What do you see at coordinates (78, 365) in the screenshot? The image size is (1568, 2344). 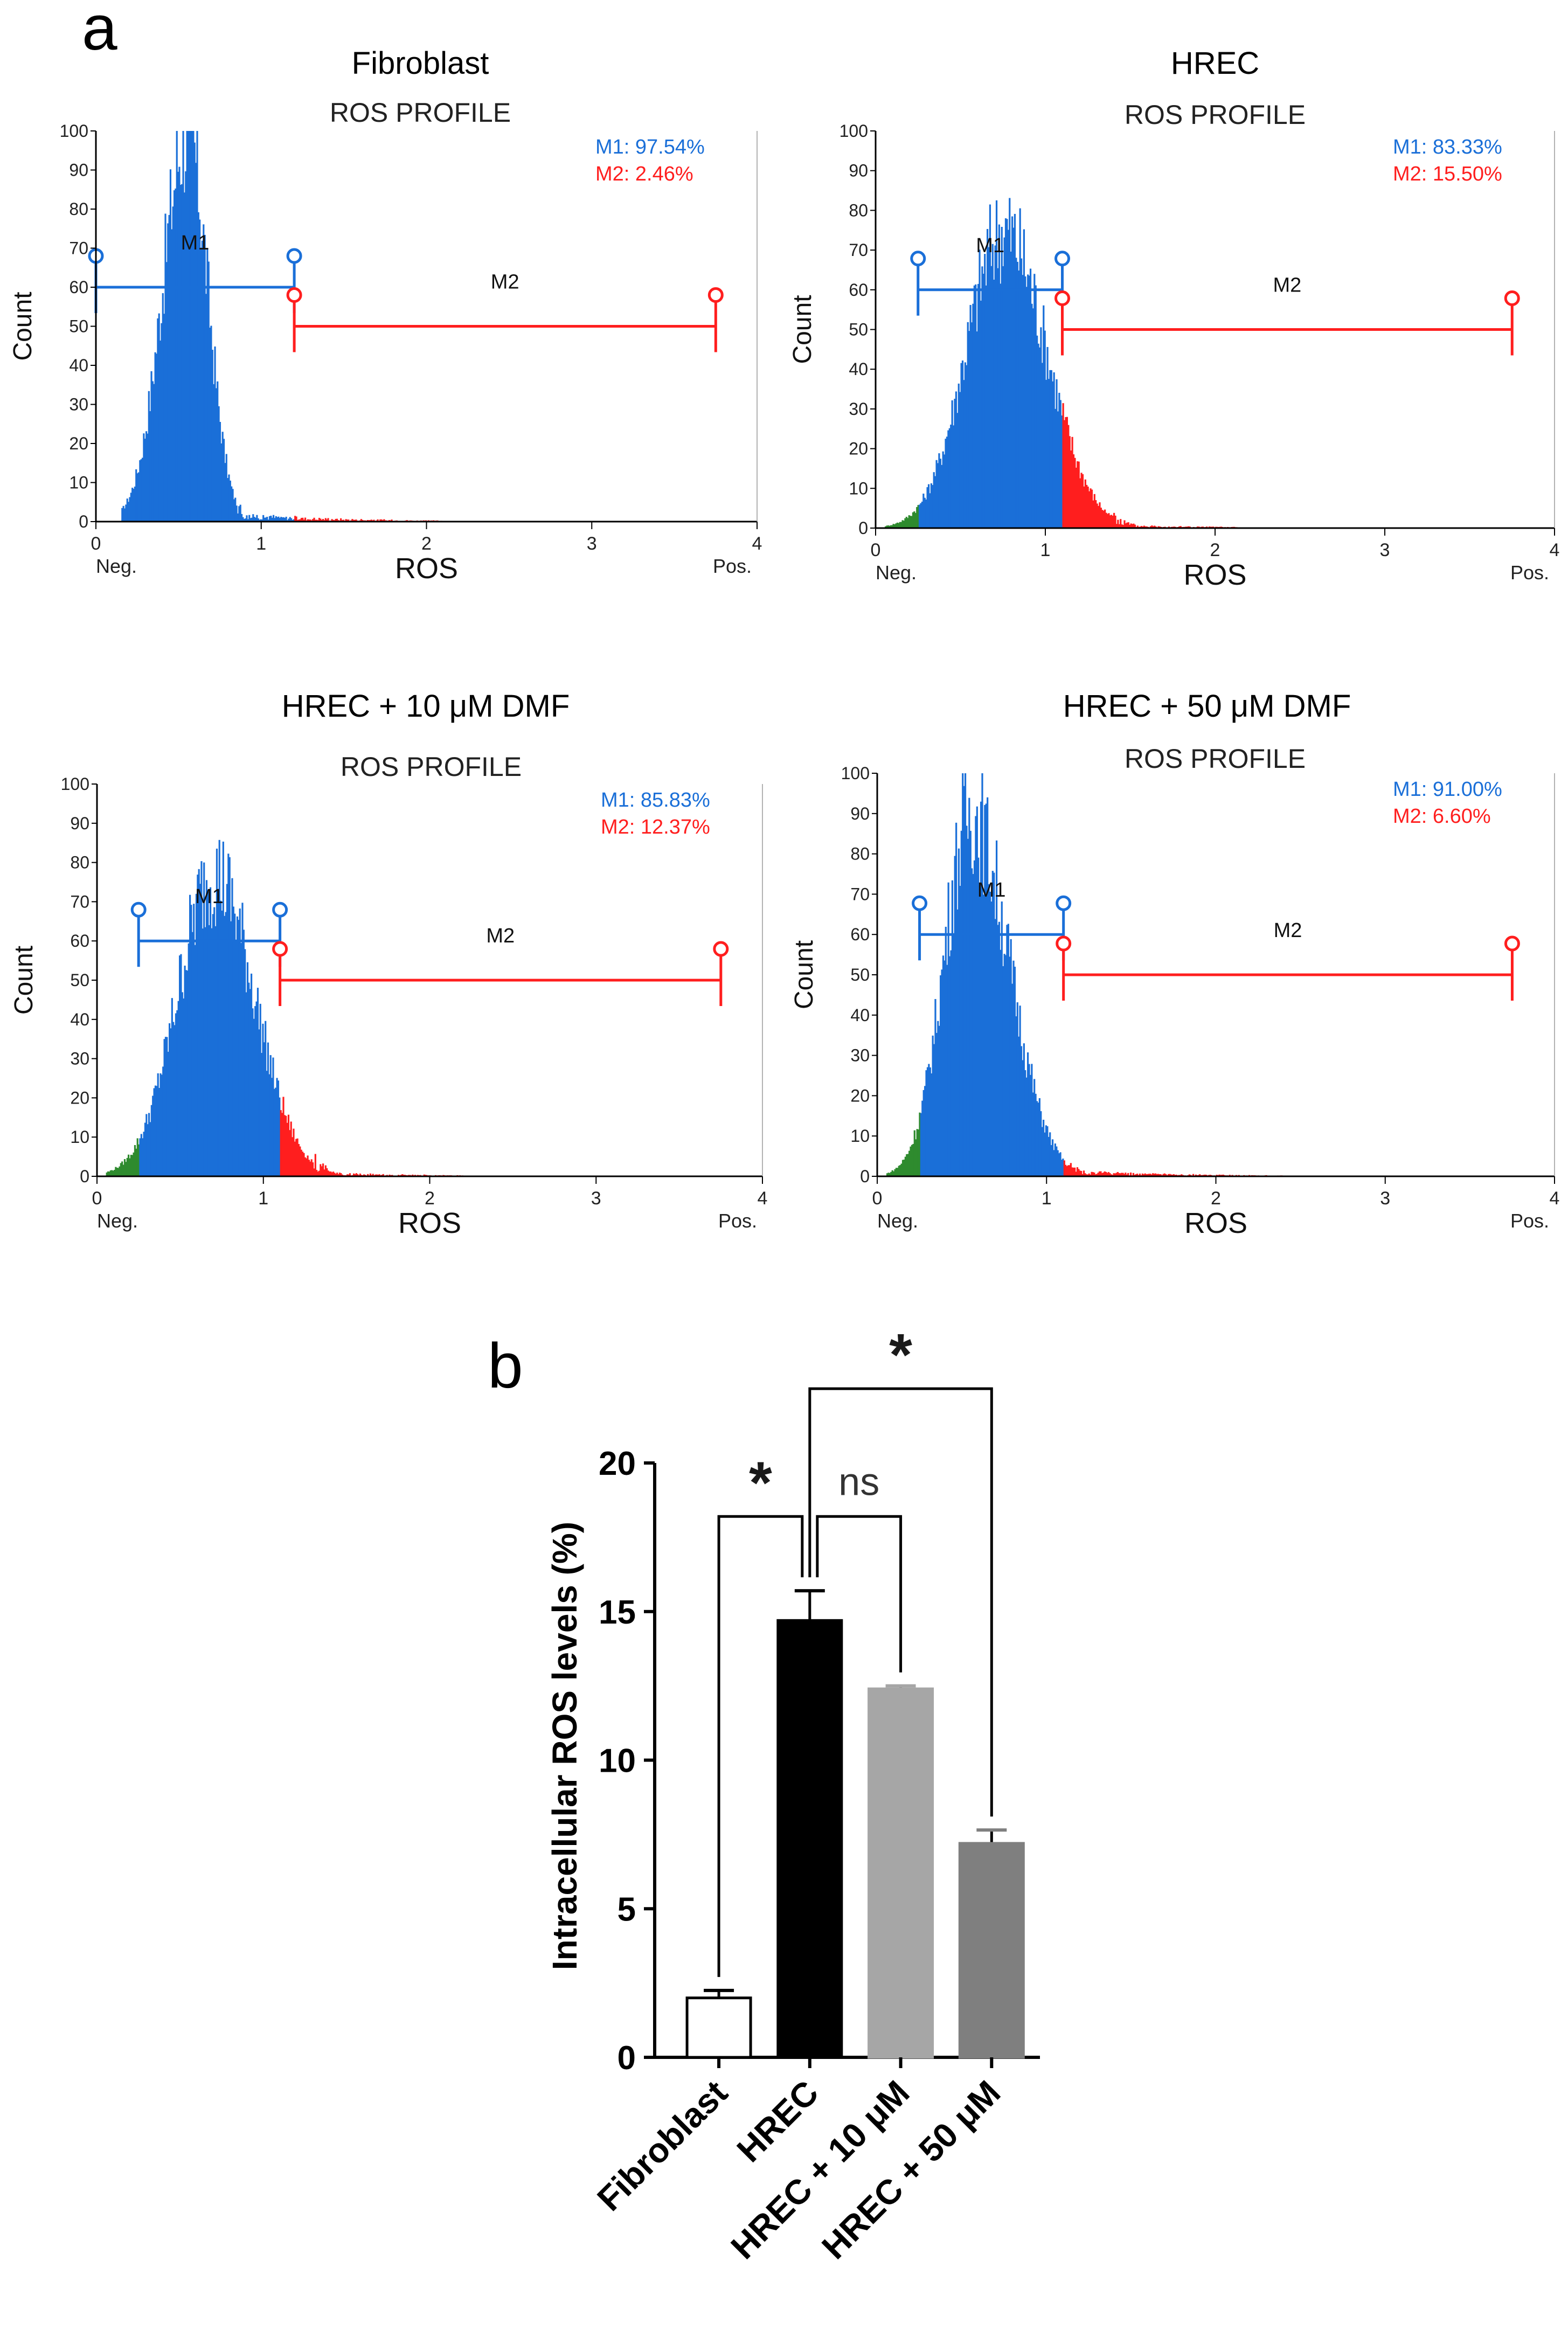 I see `y-tick-label: 40` at bounding box center [78, 365].